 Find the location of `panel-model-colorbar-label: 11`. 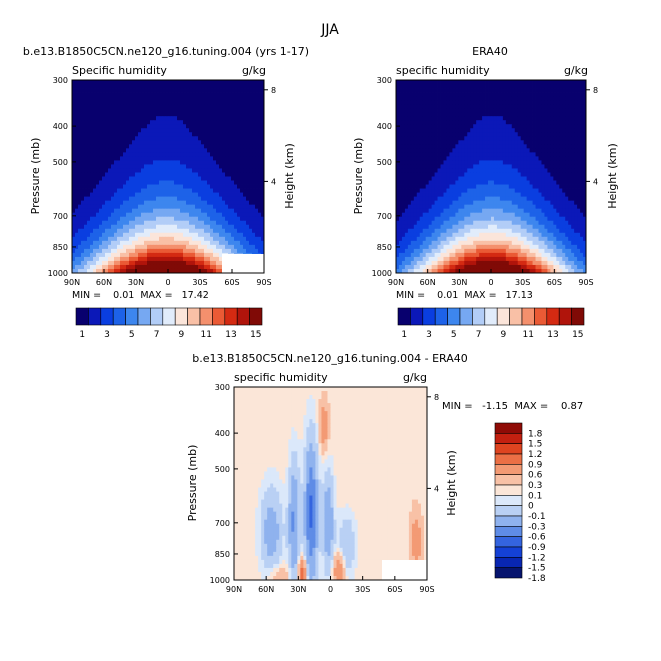

panel-model-colorbar-label: 11 is located at coordinates (205, 335).